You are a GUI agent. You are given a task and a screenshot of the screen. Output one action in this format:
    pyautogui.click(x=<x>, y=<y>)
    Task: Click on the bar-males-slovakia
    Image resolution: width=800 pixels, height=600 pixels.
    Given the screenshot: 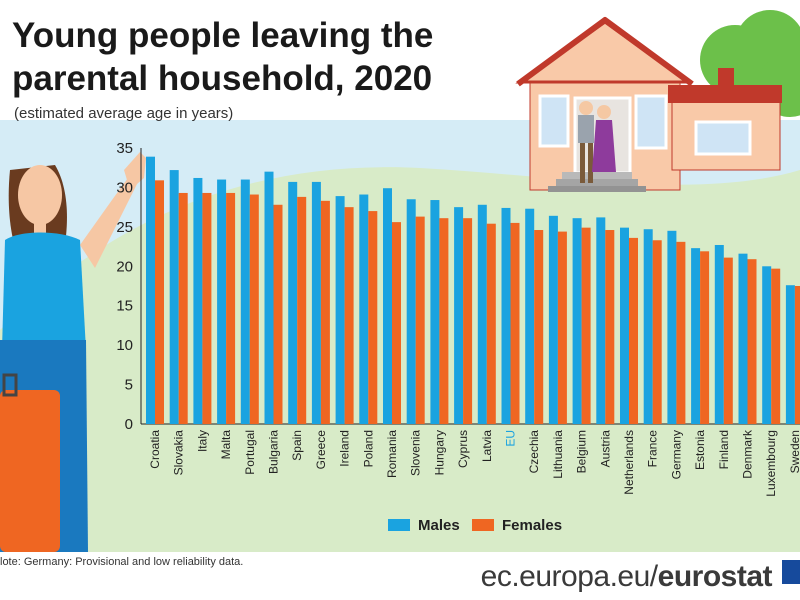 What is the action you would take?
    pyautogui.click(x=174, y=297)
    